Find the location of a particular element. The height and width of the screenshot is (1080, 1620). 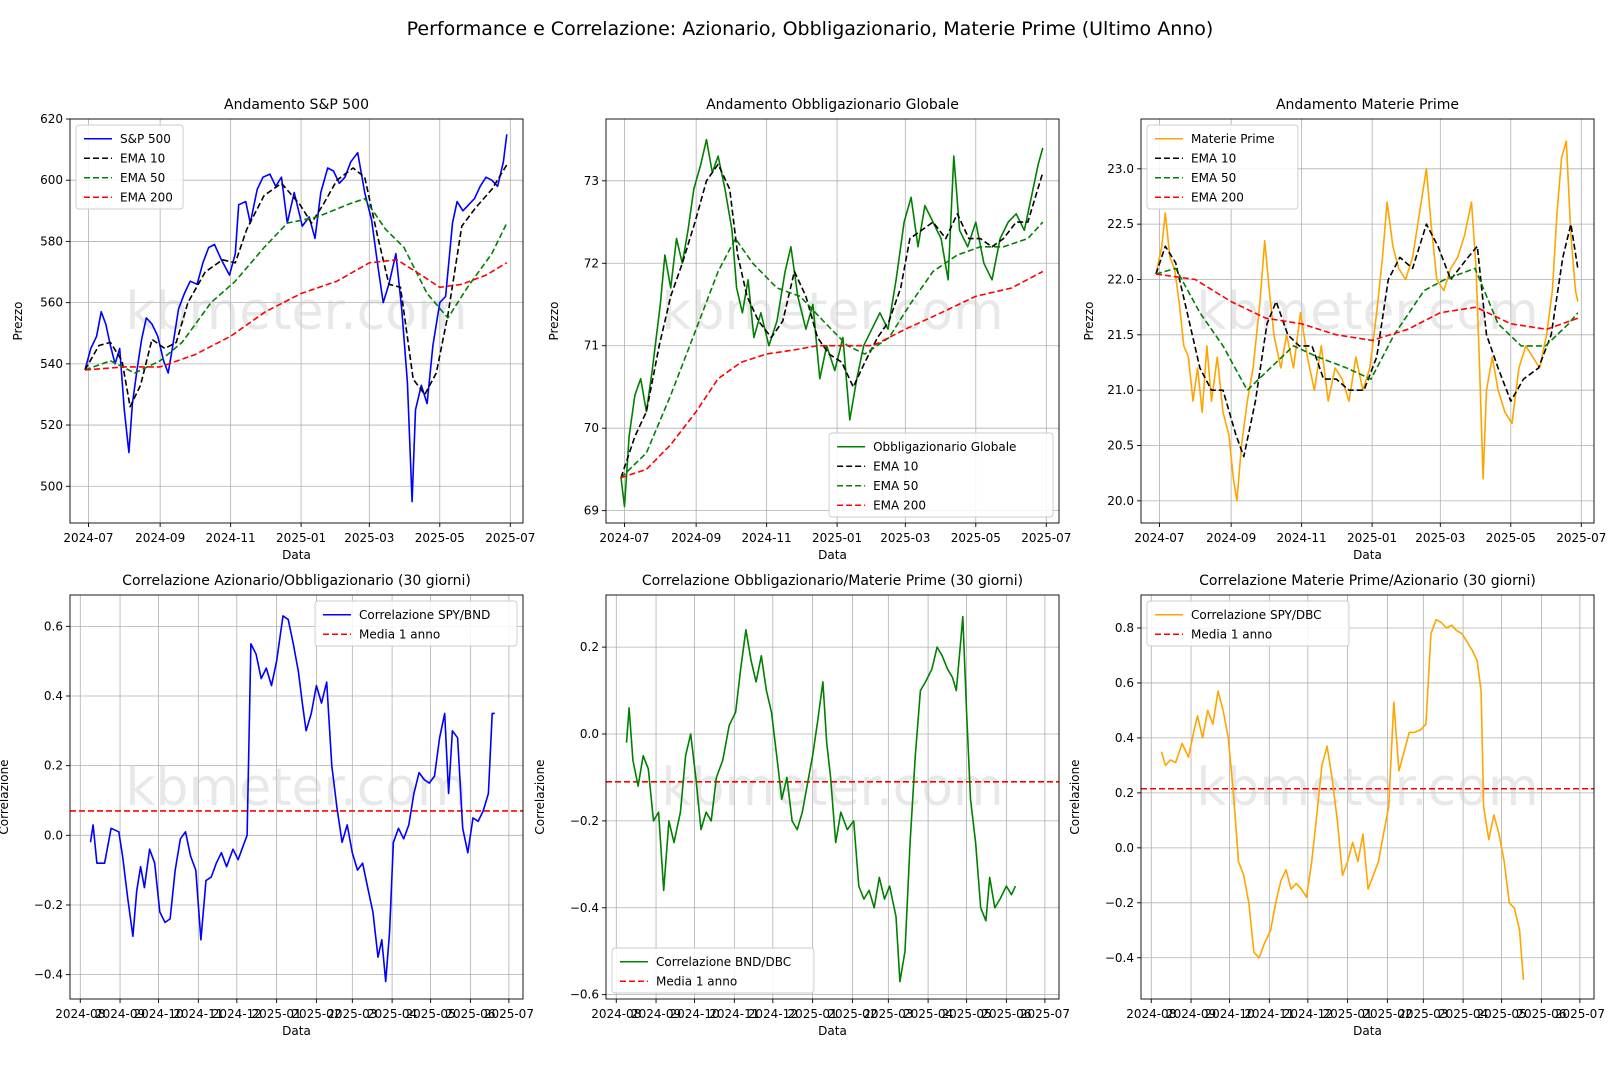

y-tick-label: 0.2 is located at coordinates (1124, 793).